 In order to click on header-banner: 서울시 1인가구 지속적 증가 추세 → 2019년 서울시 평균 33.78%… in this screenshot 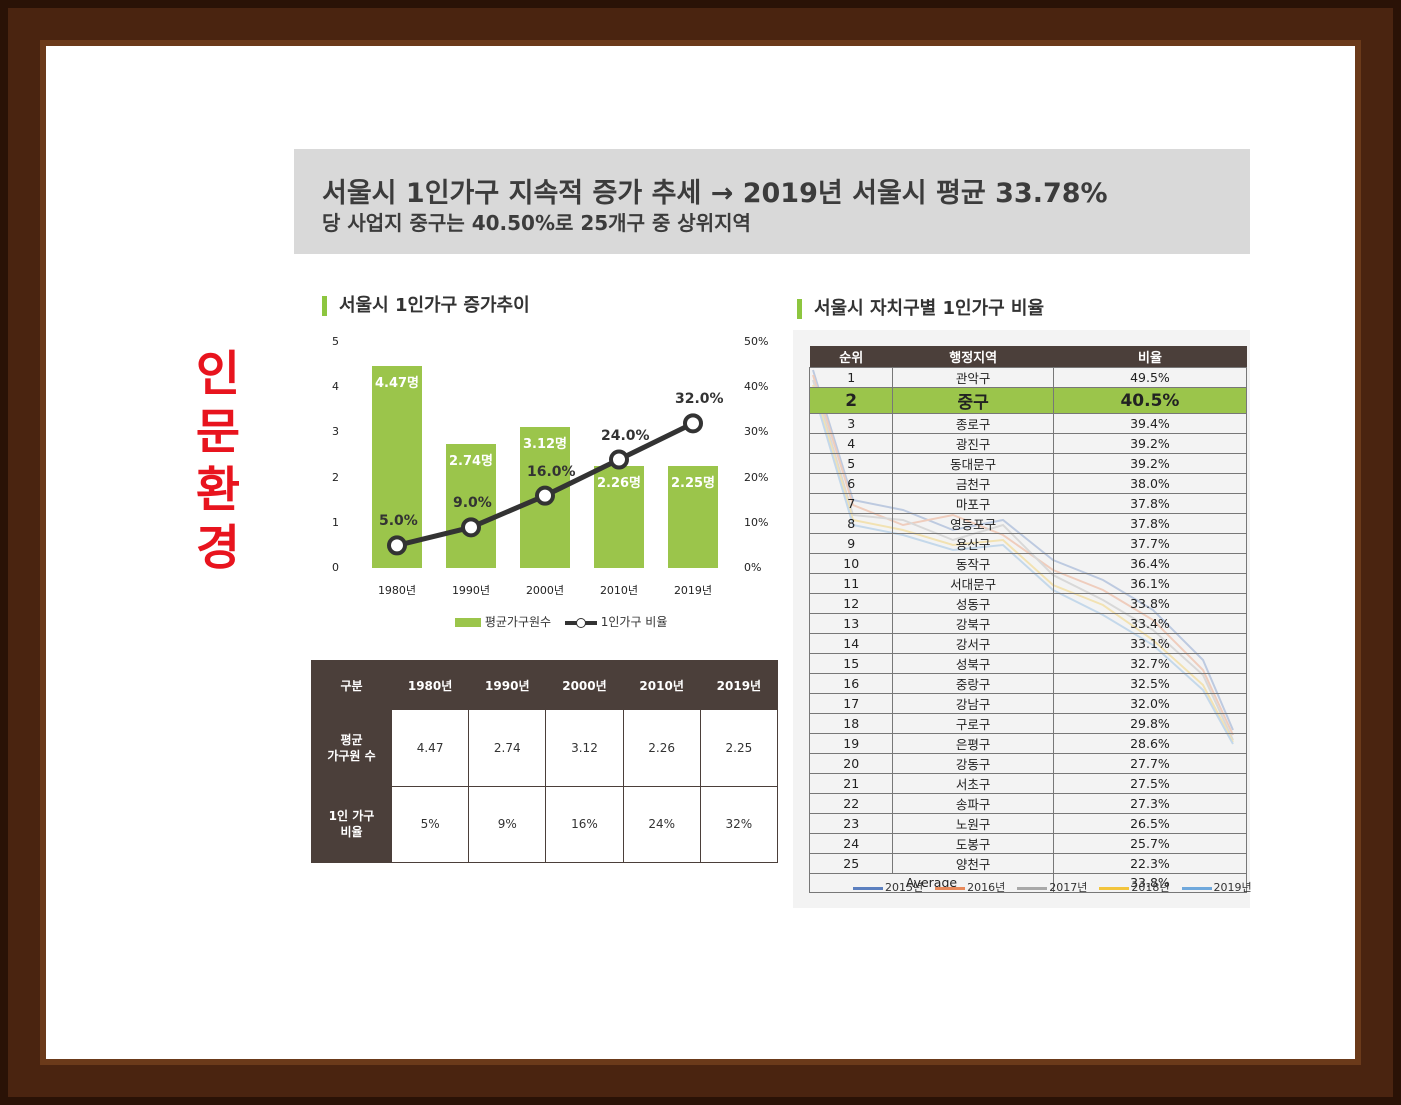, I will do `click(772, 201)`.